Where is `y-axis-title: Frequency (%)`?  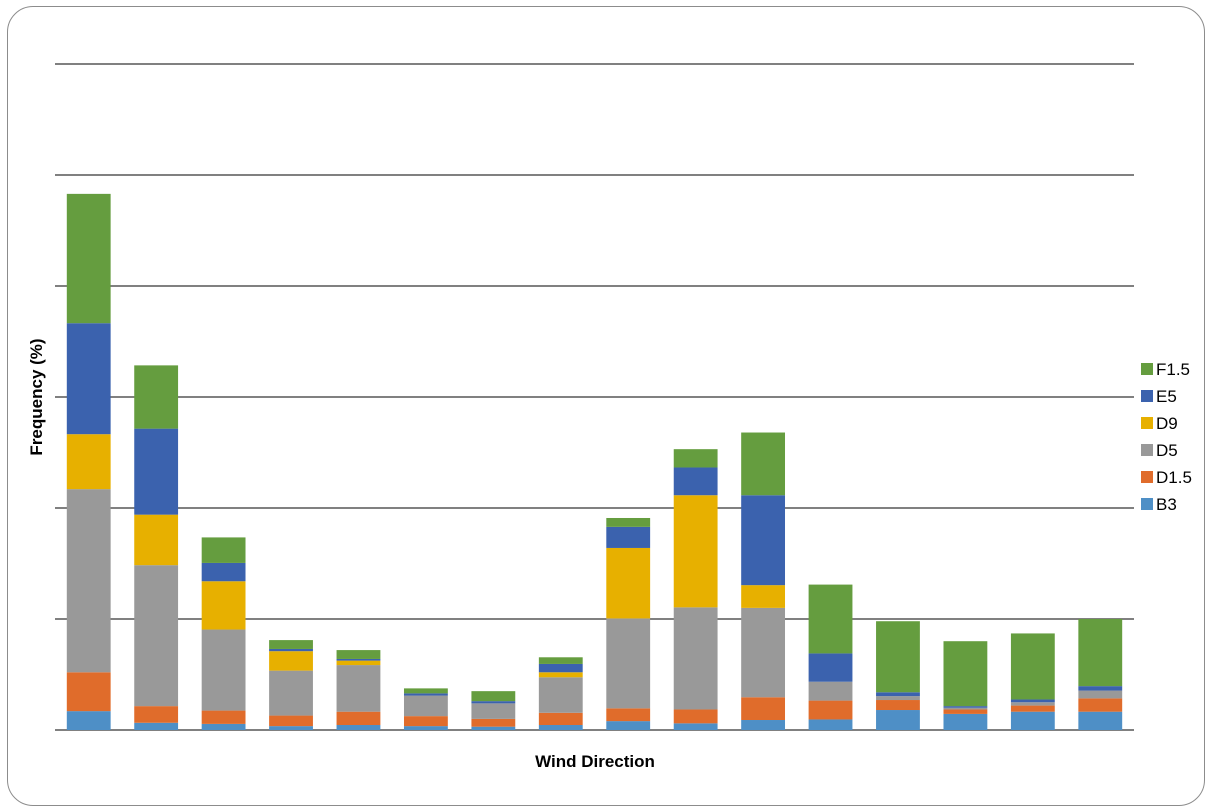
y-axis-title: Frequency (%) is located at coordinates (36, 396).